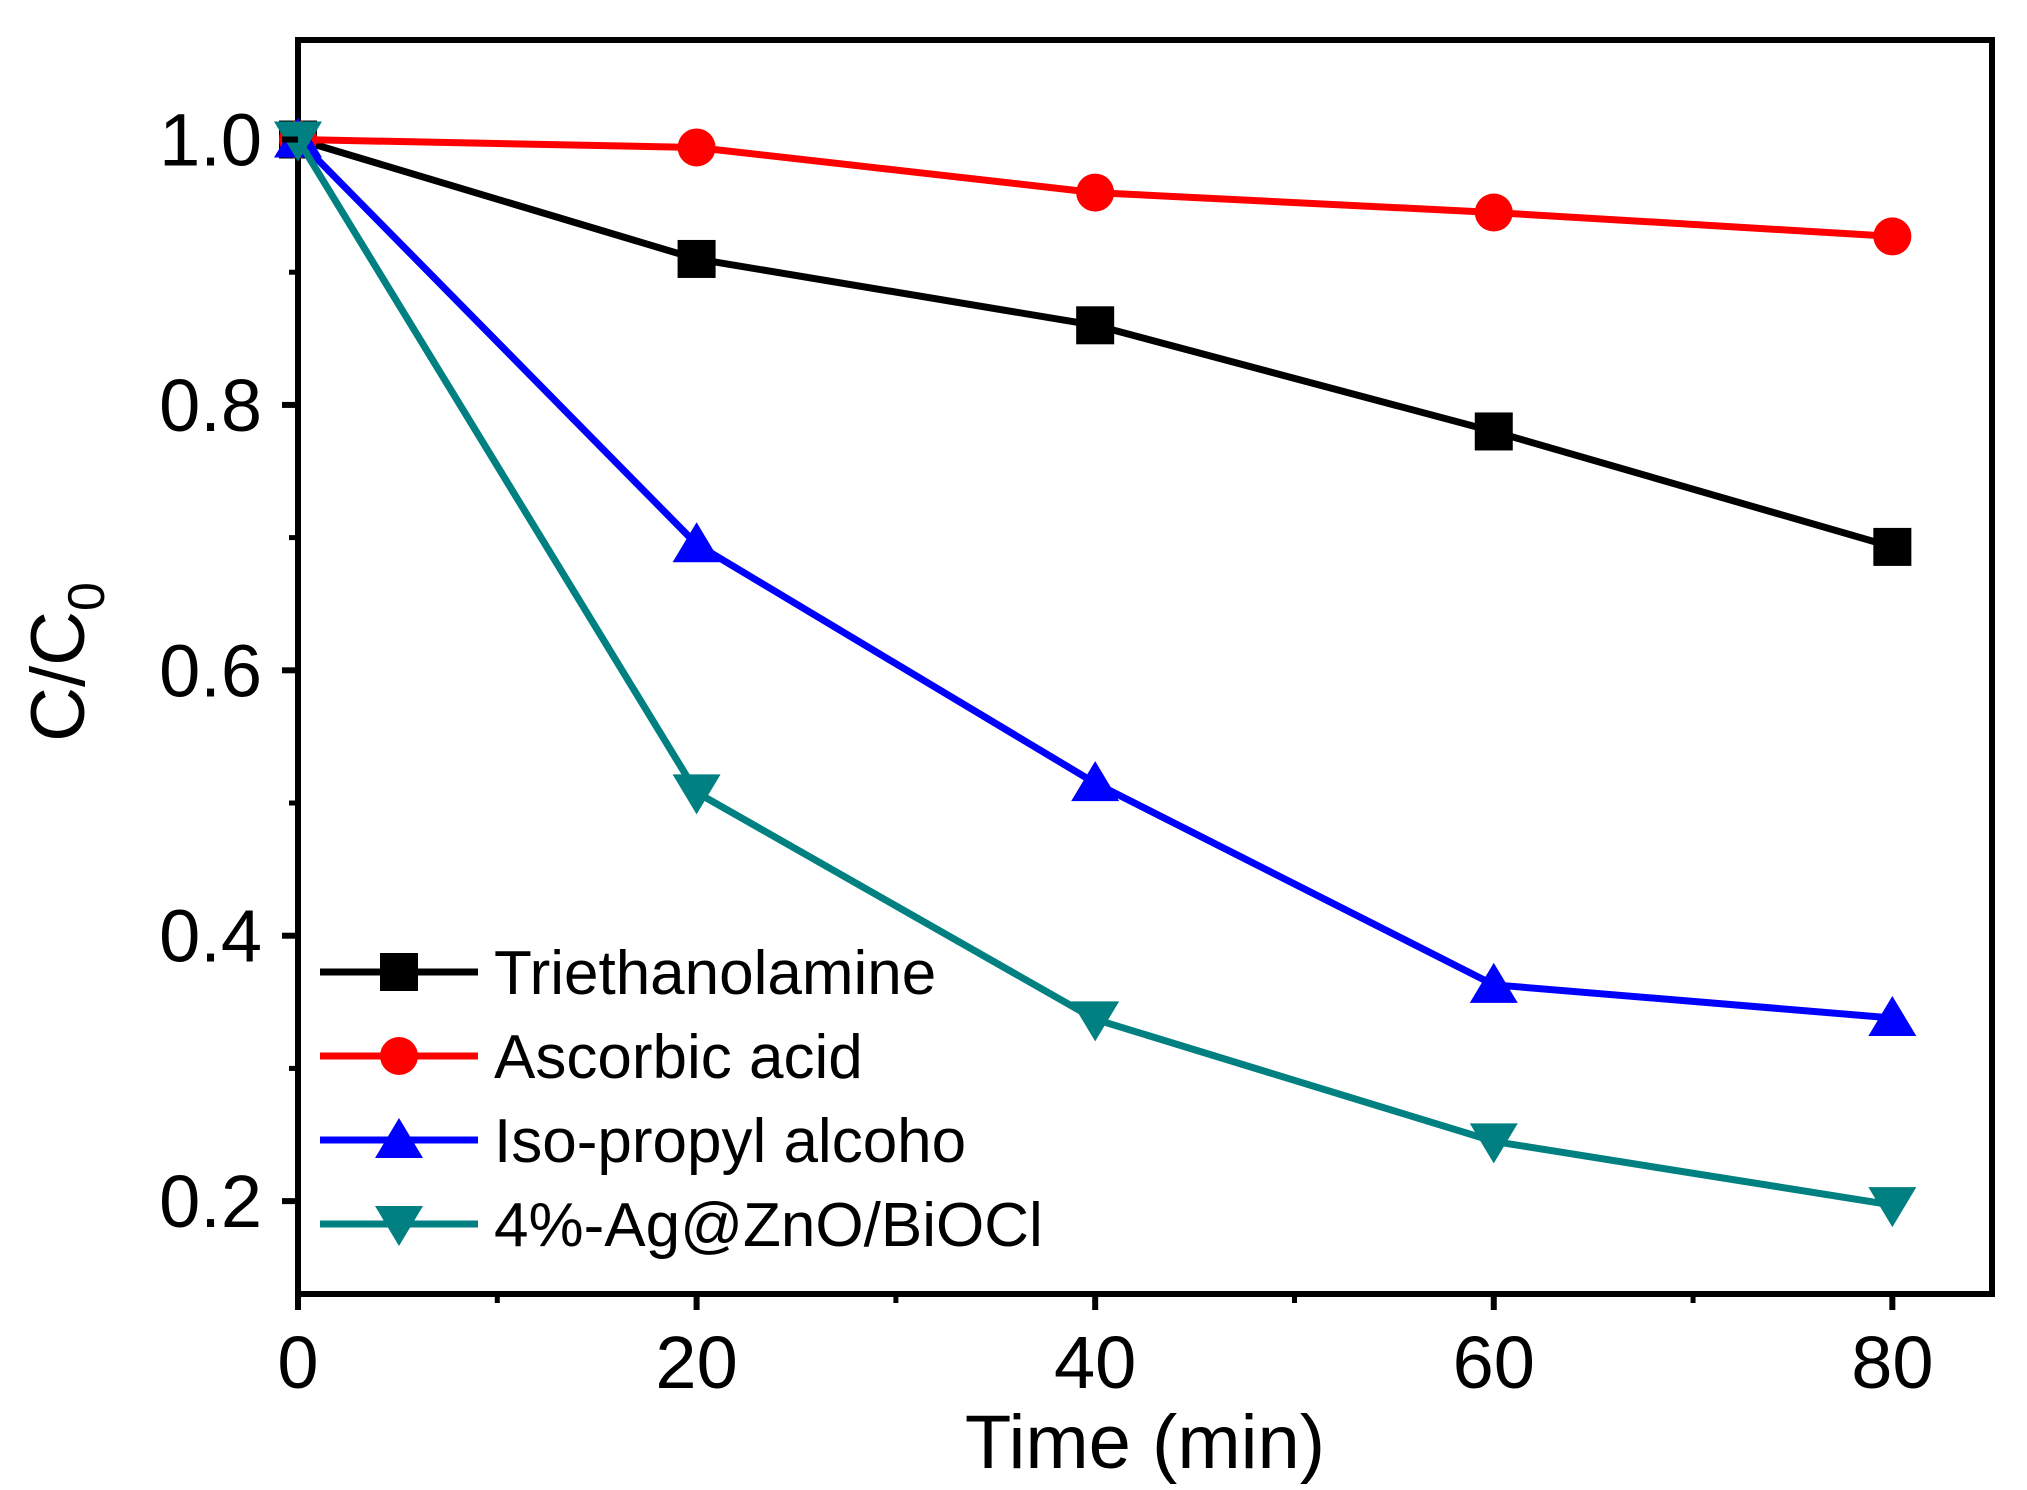  What do you see at coordinates (210, 140) in the screenshot?
I see `y-tick-label: 1.0` at bounding box center [210, 140].